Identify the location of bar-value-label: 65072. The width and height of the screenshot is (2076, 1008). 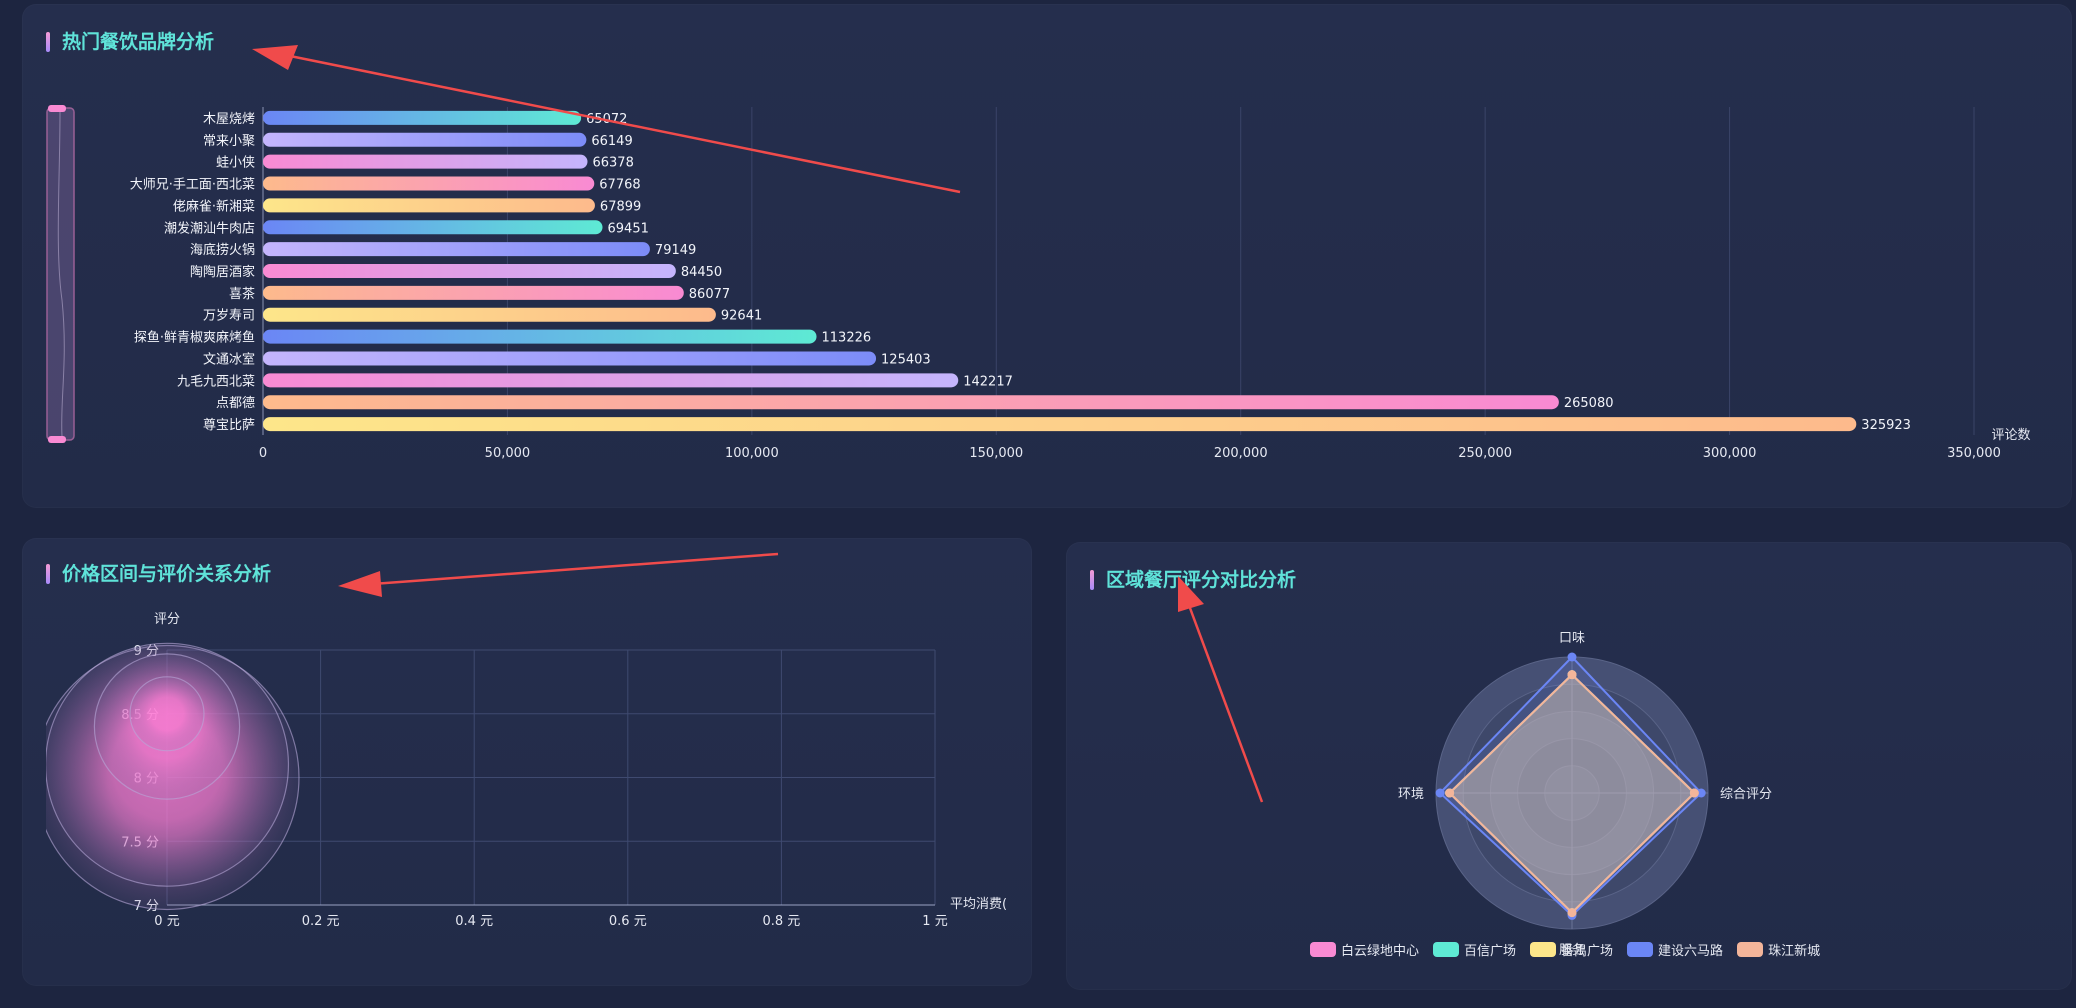
(606, 119).